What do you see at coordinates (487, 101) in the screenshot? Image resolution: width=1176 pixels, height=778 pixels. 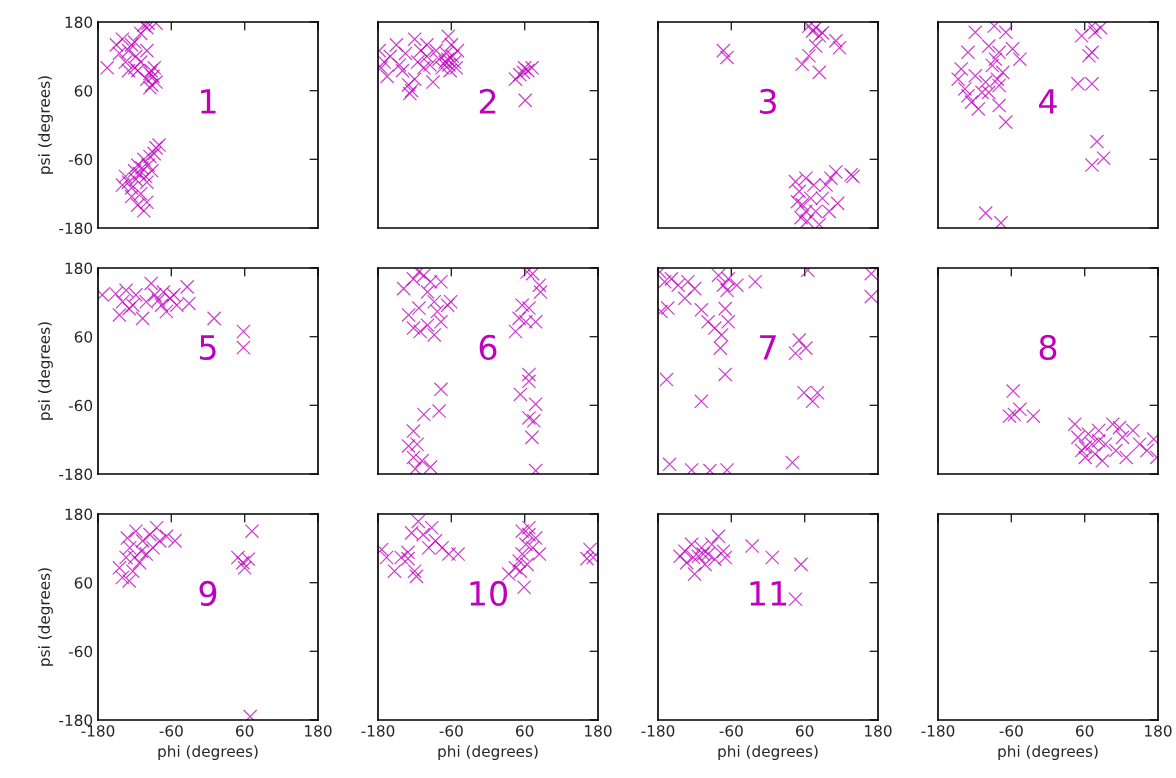 I see `annotation: 2` at bounding box center [487, 101].